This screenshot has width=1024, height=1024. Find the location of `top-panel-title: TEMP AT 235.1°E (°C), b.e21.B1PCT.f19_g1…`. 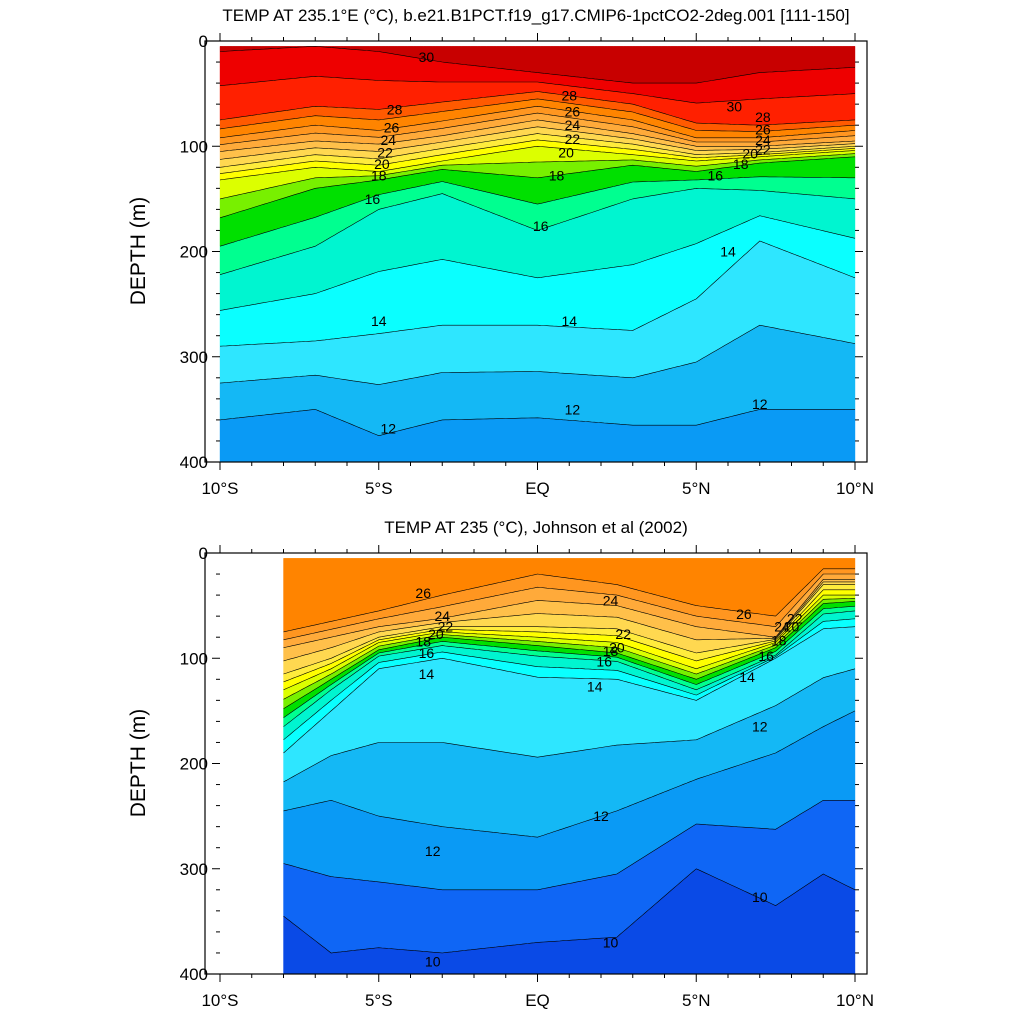

top-panel-title: TEMP AT 235.1°E (°C), b.e21.B1PCT.f19_g1… is located at coordinates (535, 15).